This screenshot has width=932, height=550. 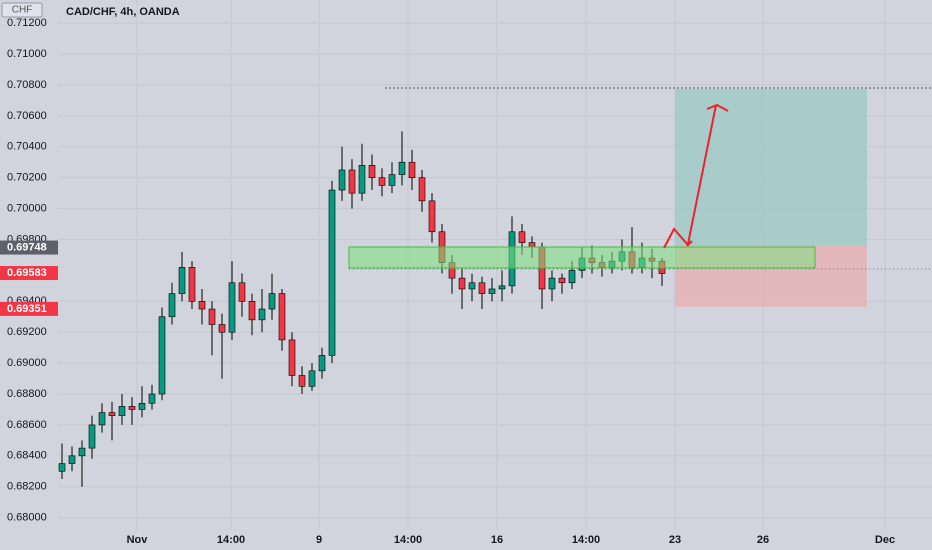 I want to click on profit-zone, so click(x=771, y=167).